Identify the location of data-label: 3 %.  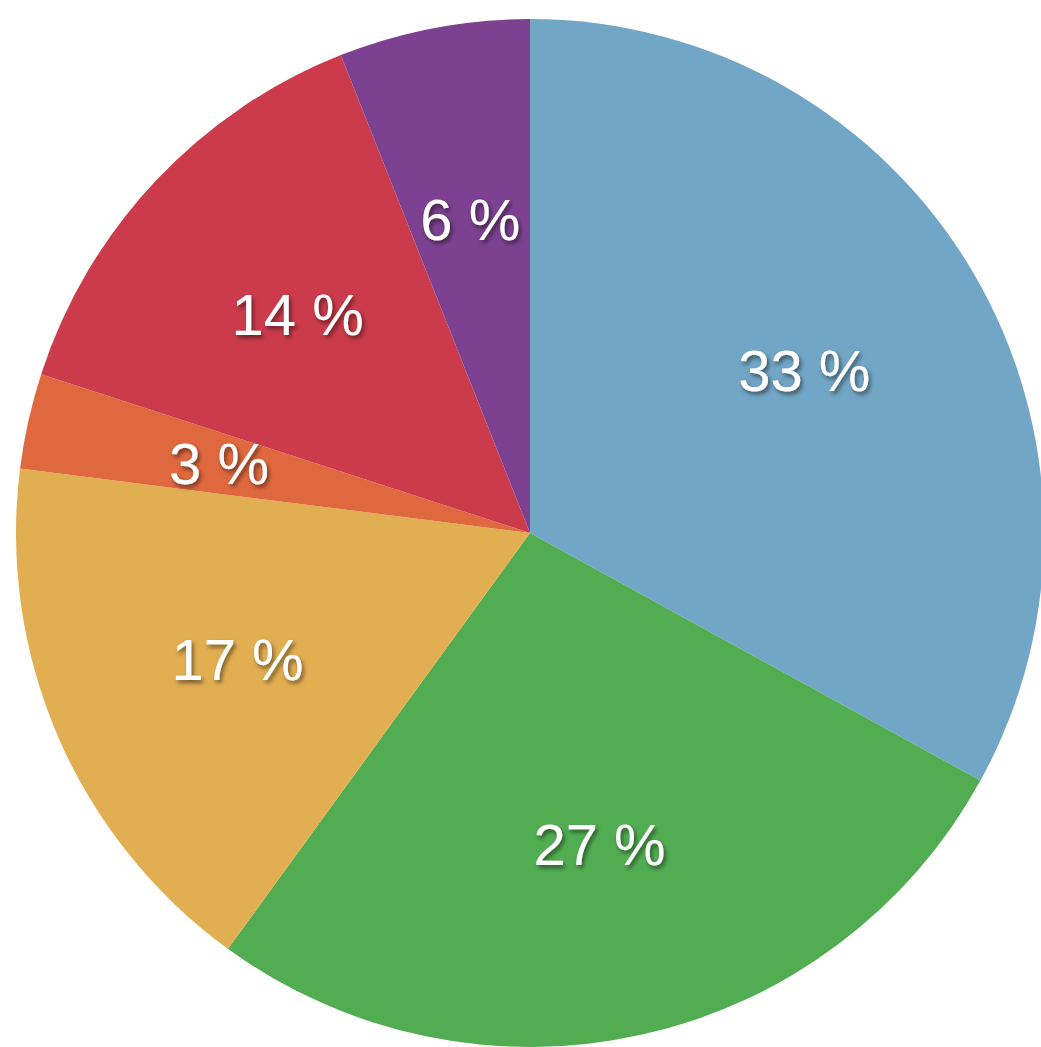
(219, 463).